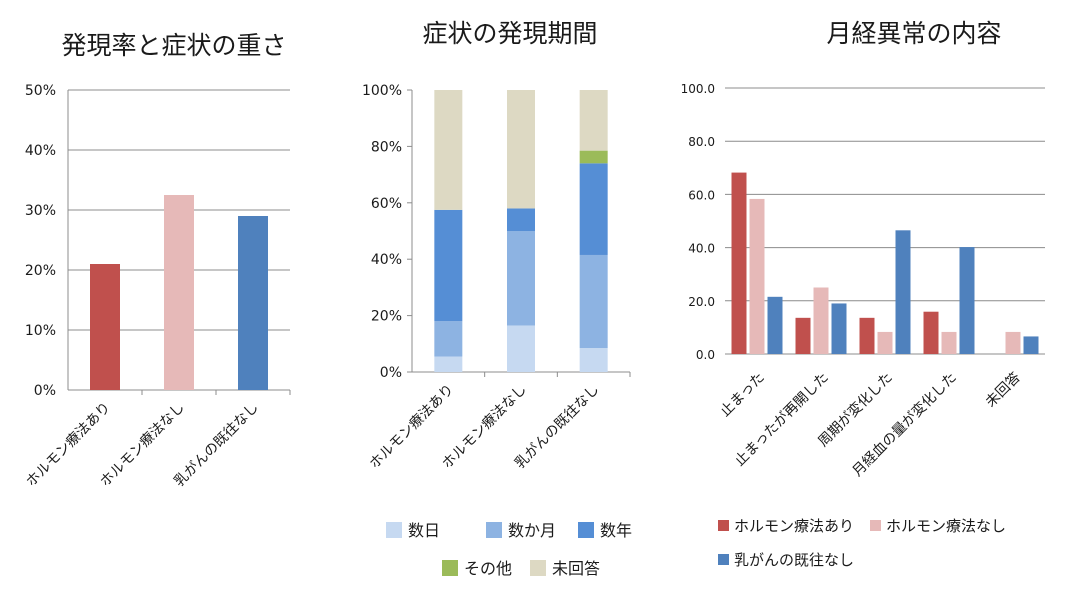  Describe the element at coordinates (701, 195) in the screenshot. I see `chart3-y-tick: 60.0` at that location.